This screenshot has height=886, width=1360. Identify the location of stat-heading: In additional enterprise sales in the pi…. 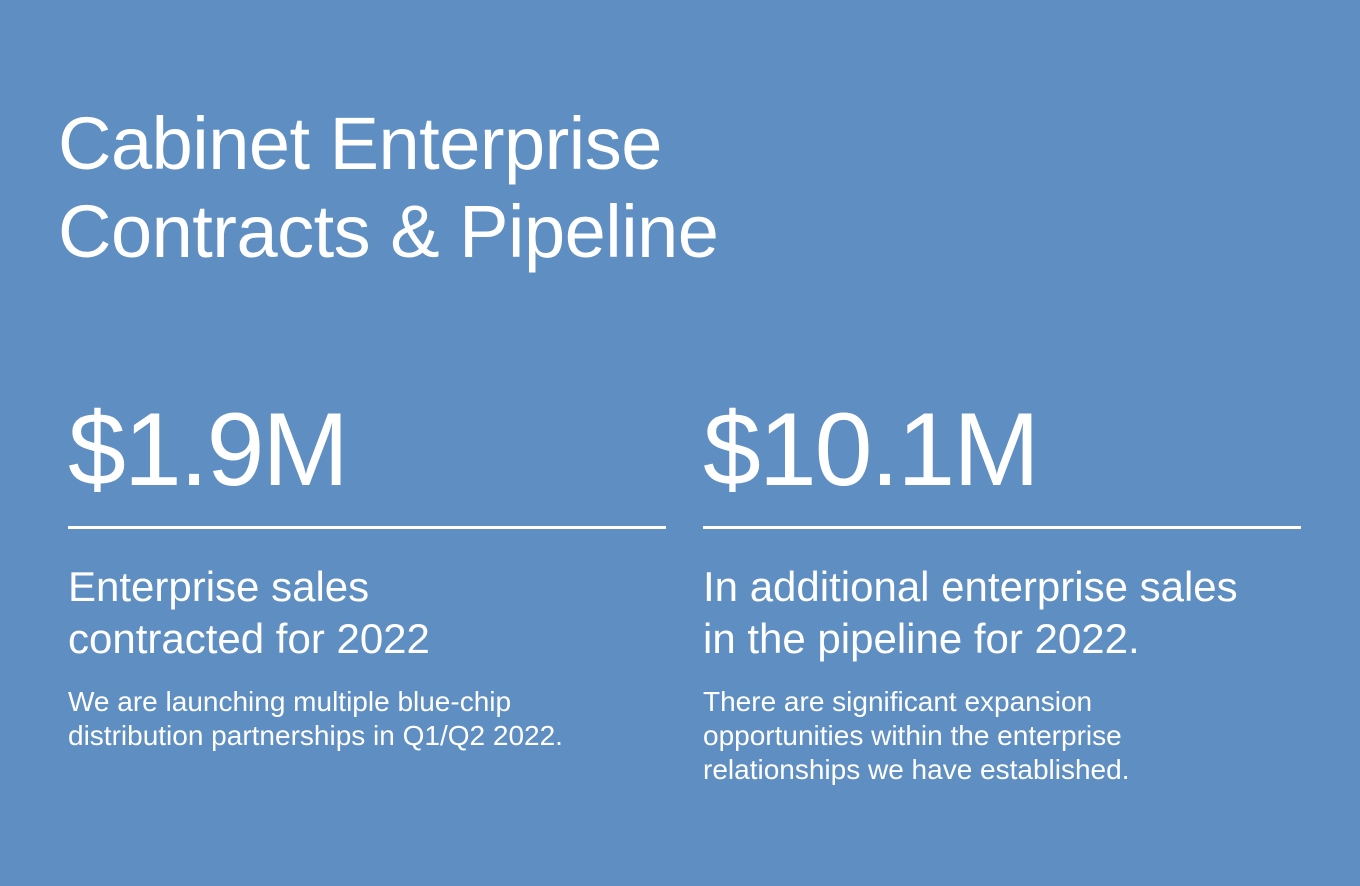
(1003, 613).